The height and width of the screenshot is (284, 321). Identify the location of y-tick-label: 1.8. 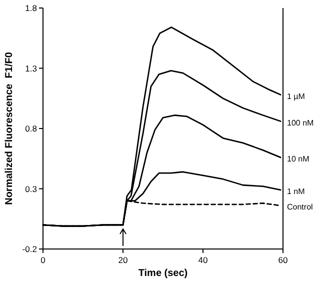
(31, 8).